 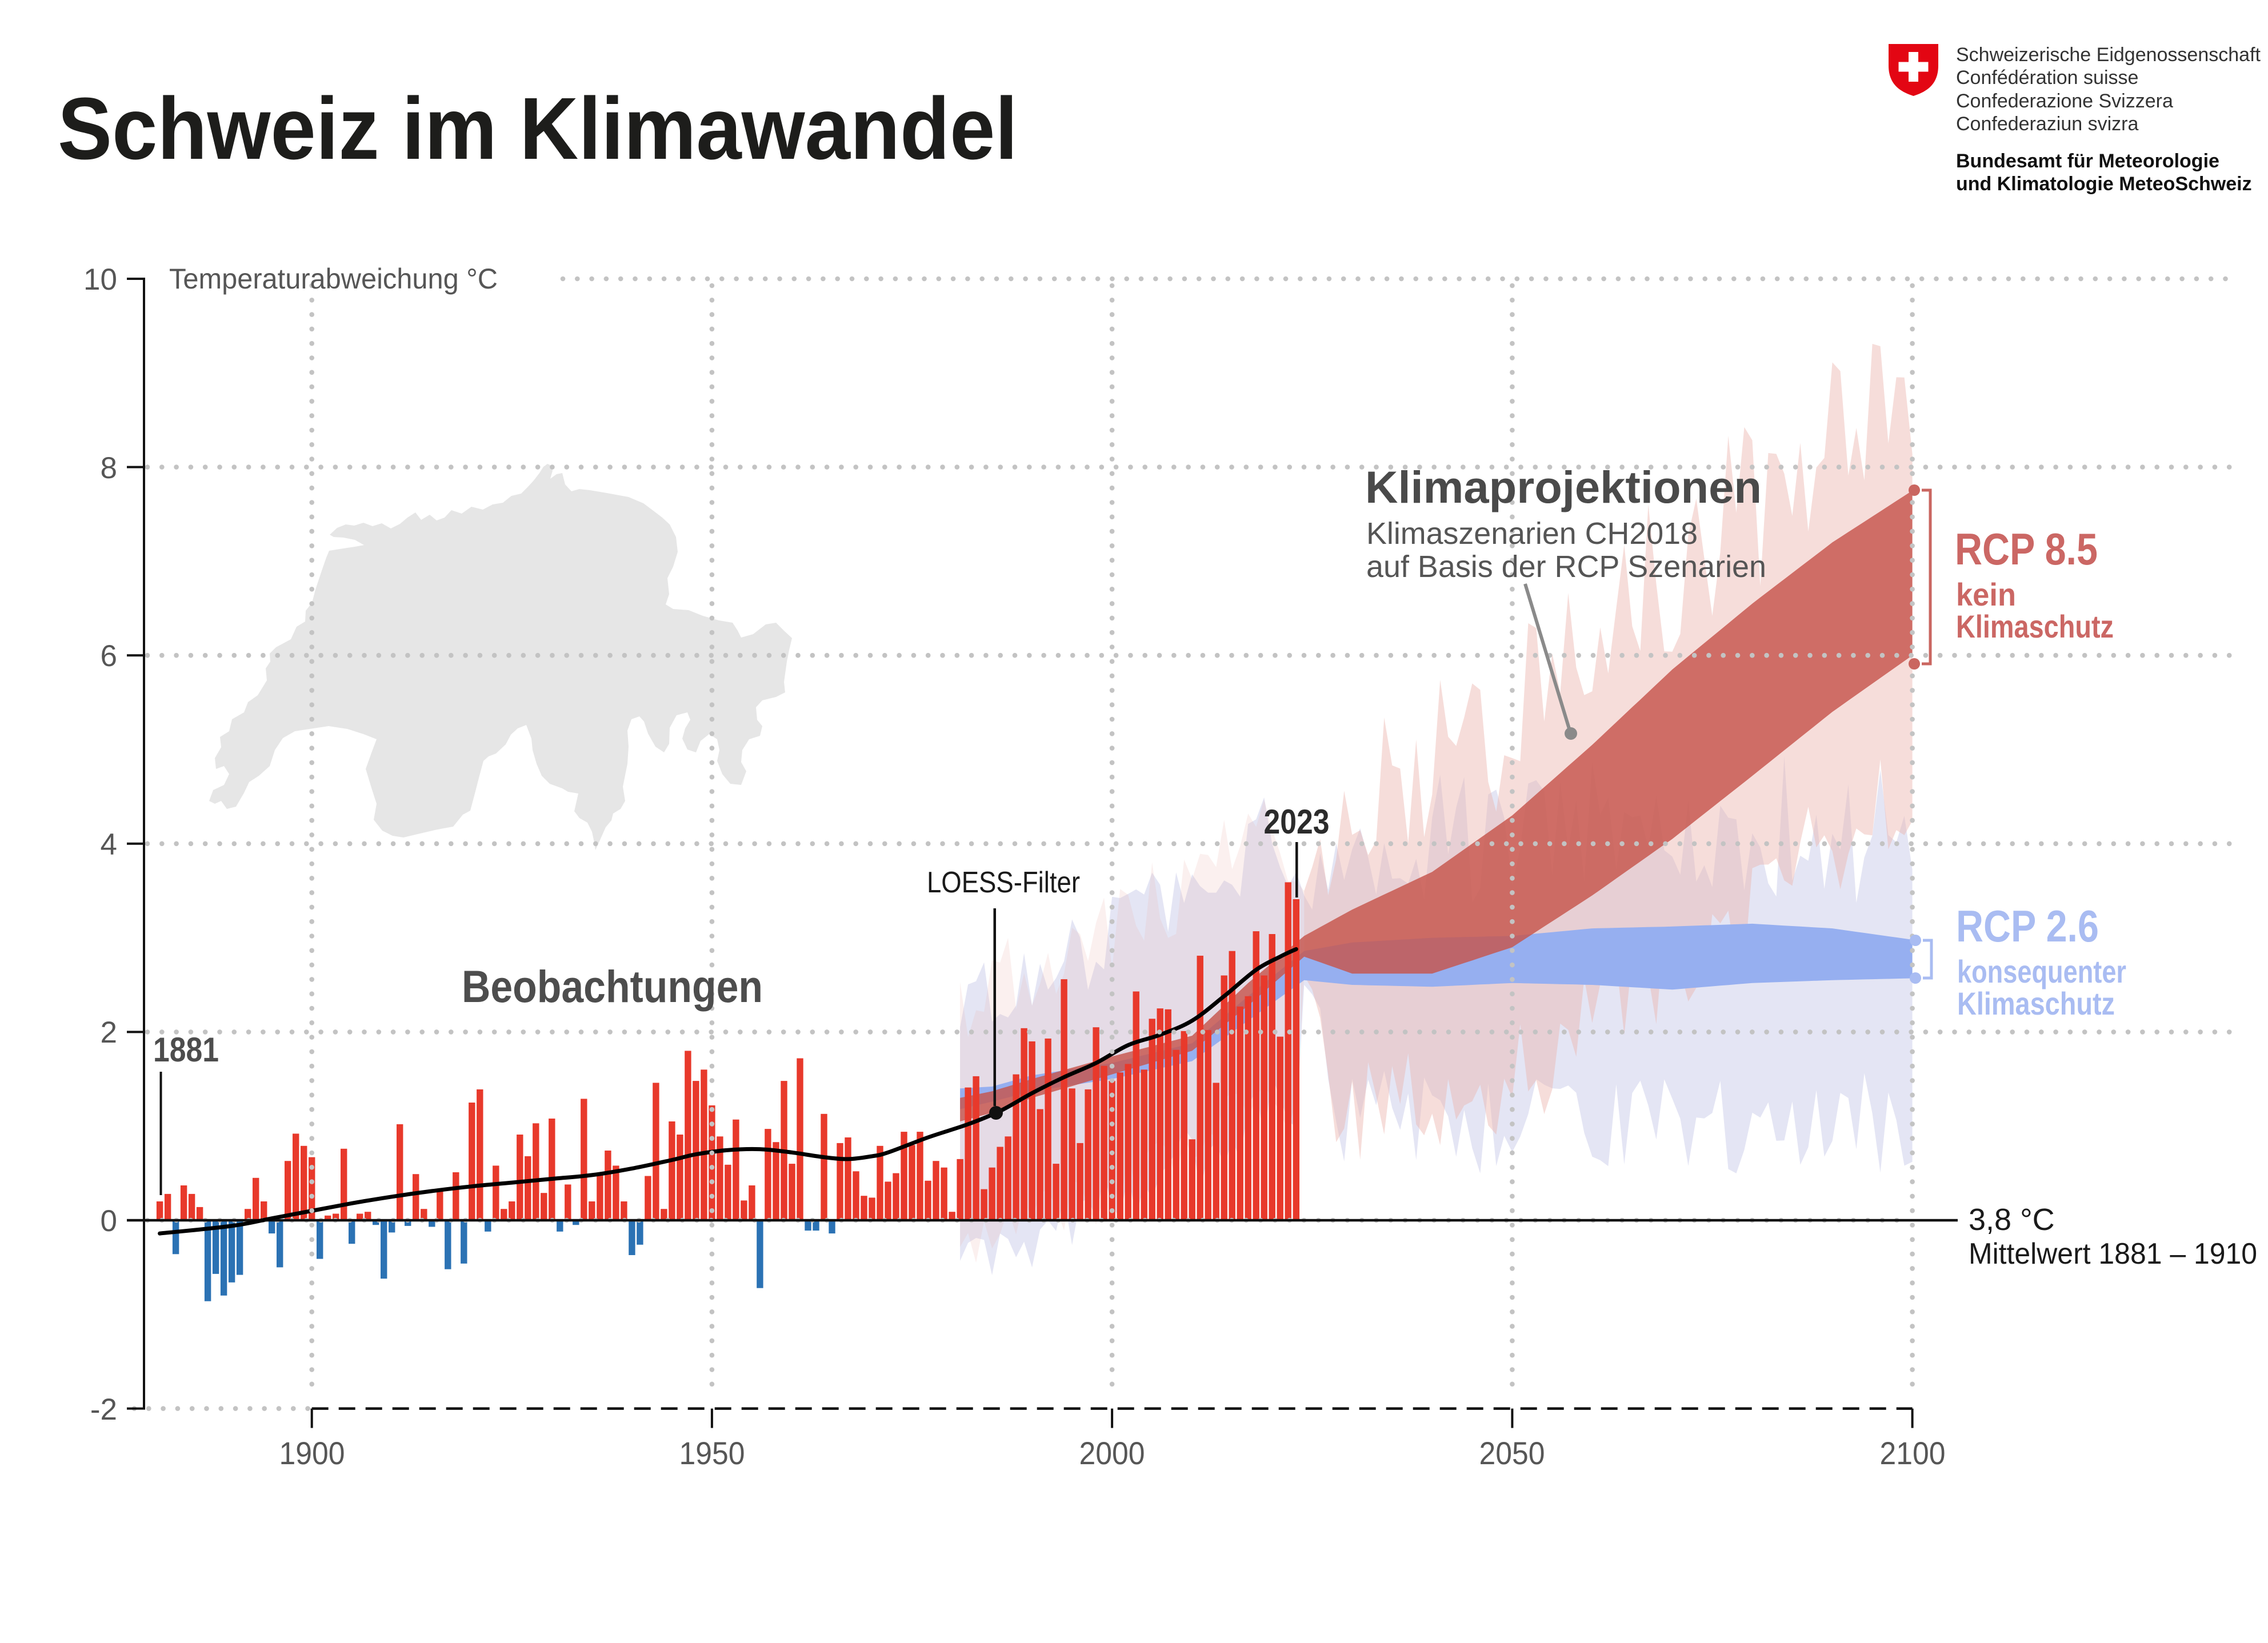 What do you see at coordinates (109, 468) in the screenshot?
I see `svg-text: 8` at bounding box center [109, 468].